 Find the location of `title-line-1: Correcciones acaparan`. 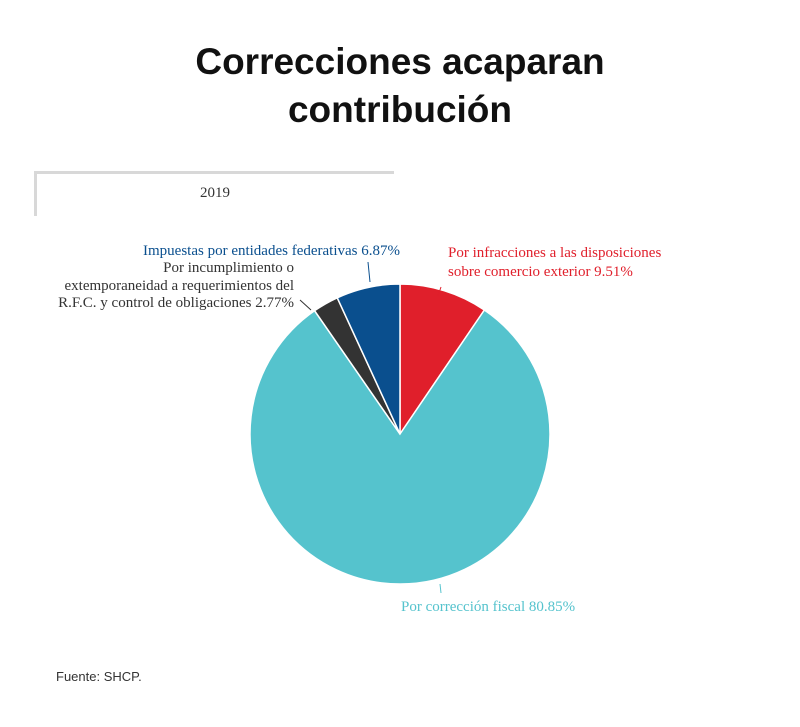

title-line-1: Correcciones acaparan is located at coordinates (400, 61).